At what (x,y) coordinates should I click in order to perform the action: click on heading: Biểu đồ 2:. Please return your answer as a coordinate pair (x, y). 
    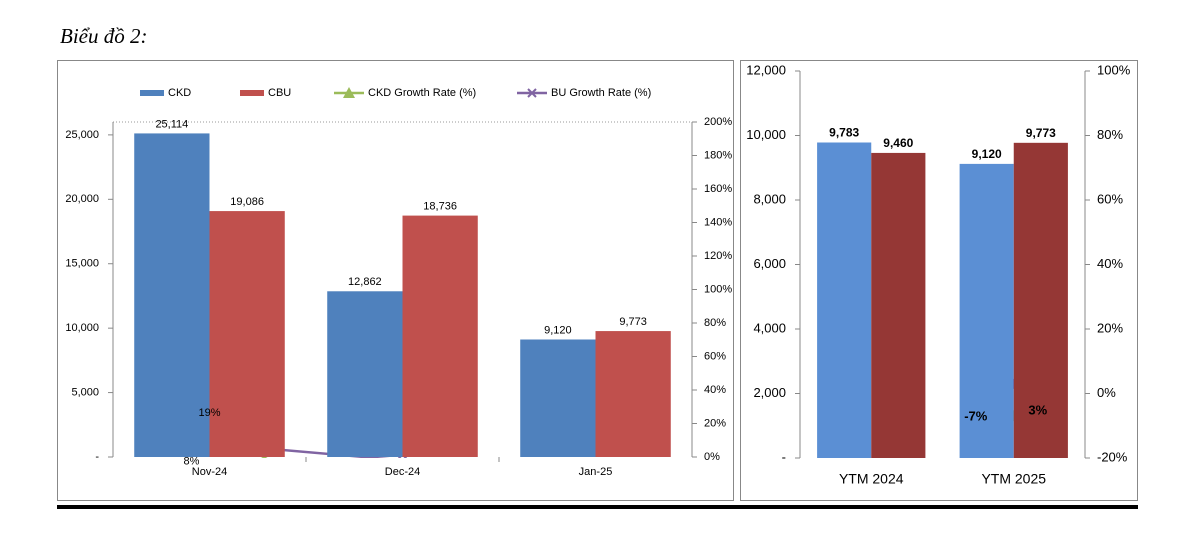
    Looking at the image, I should click on (103, 36).